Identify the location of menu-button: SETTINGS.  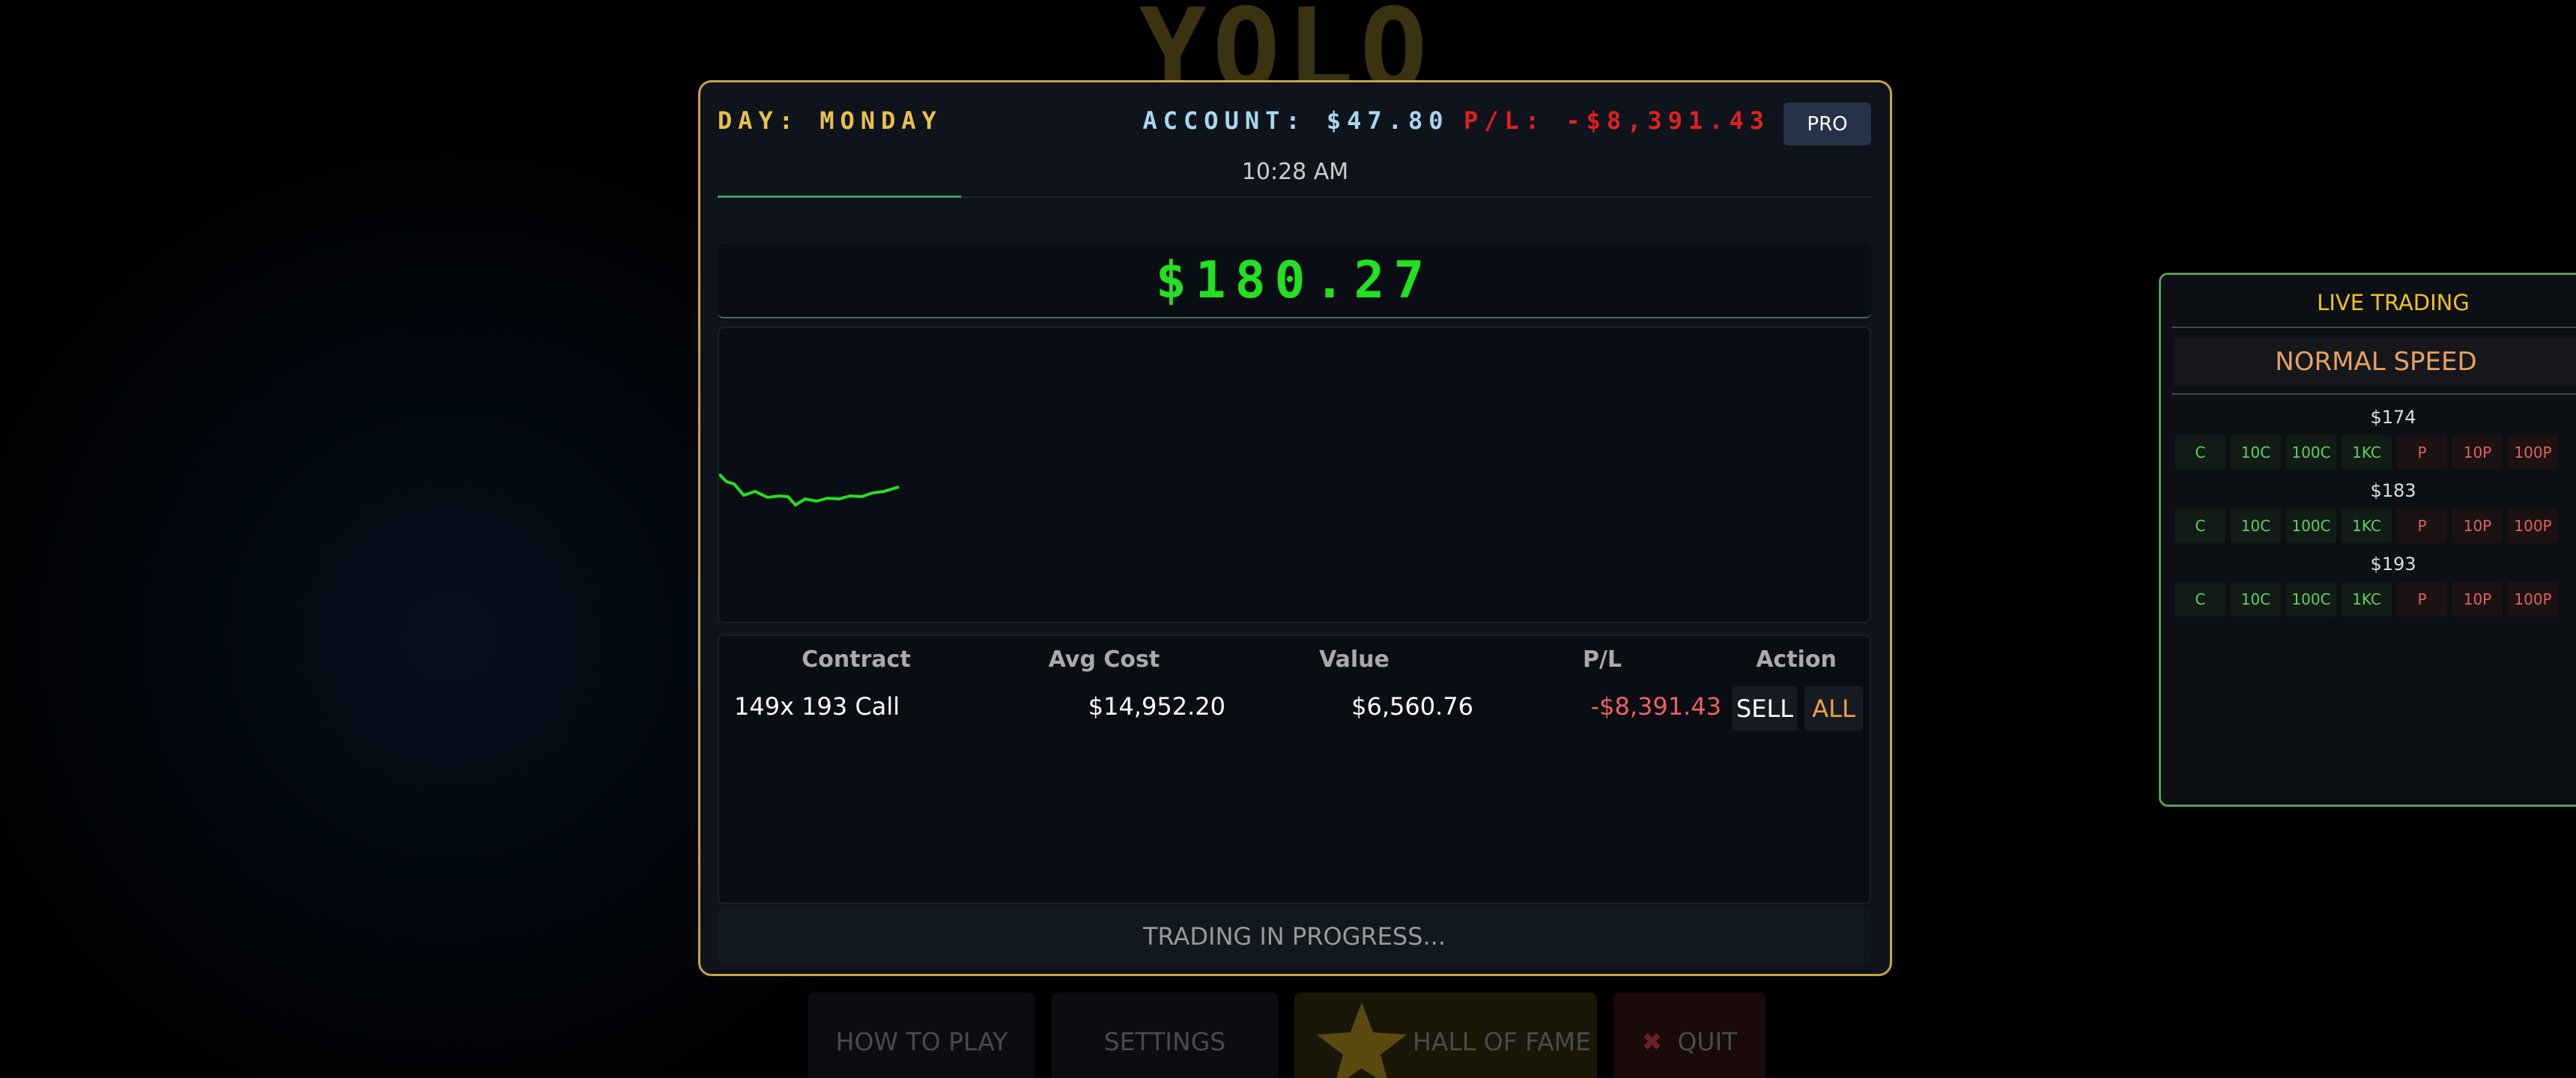
(1165, 1035).